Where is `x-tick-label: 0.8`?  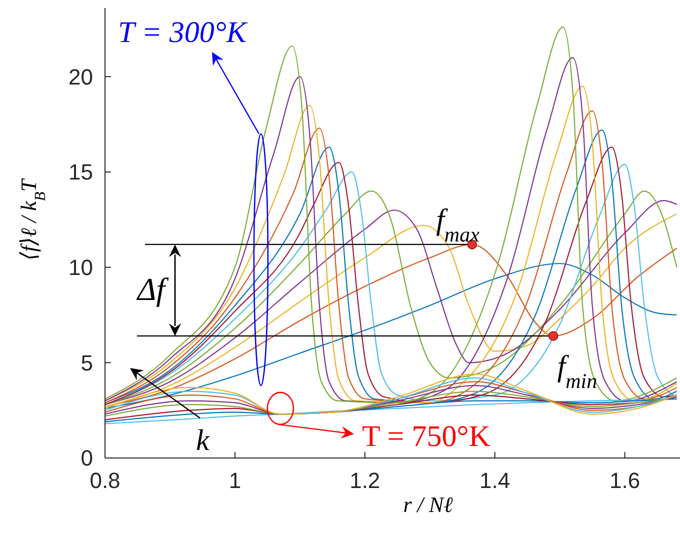
x-tick-label: 0.8 is located at coordinates (105, 480).